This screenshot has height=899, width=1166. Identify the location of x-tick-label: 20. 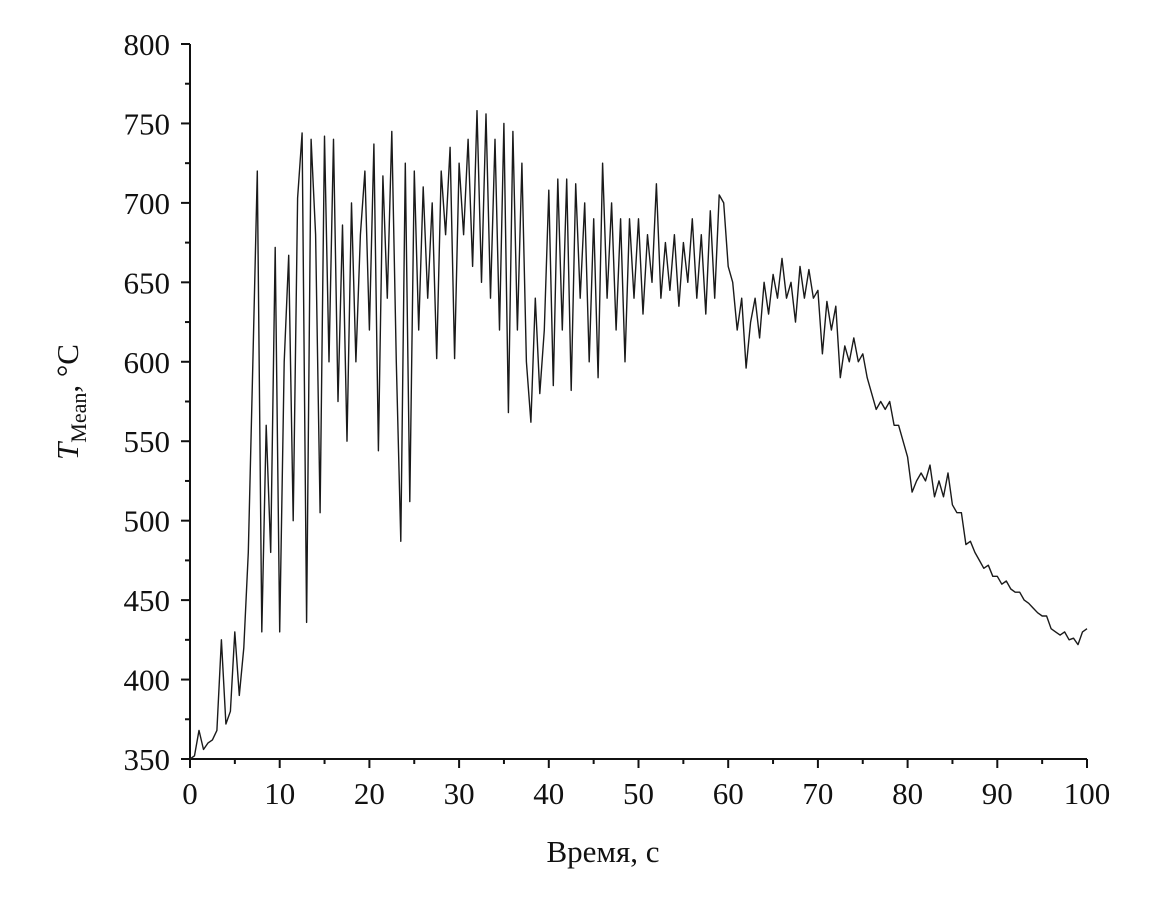
(369, 793).